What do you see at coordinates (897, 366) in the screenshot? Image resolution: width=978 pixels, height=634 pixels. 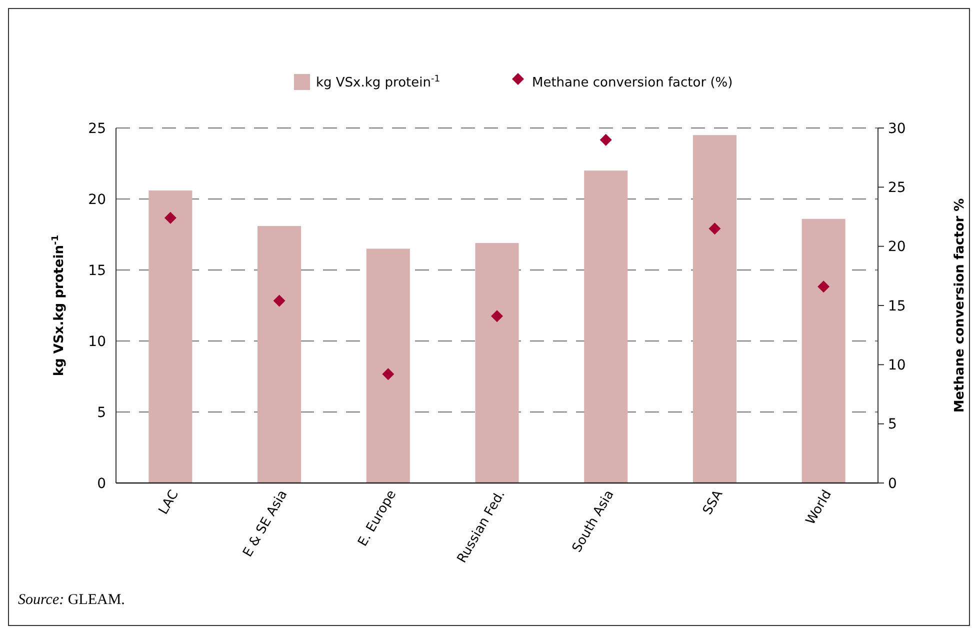 I see `y2-tick-label: 10` at bounding box center [897, 366].